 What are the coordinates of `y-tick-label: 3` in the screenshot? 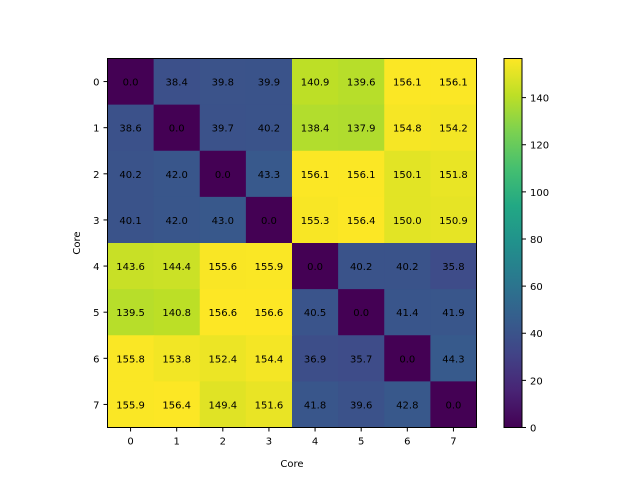 It's located at (96, 221).